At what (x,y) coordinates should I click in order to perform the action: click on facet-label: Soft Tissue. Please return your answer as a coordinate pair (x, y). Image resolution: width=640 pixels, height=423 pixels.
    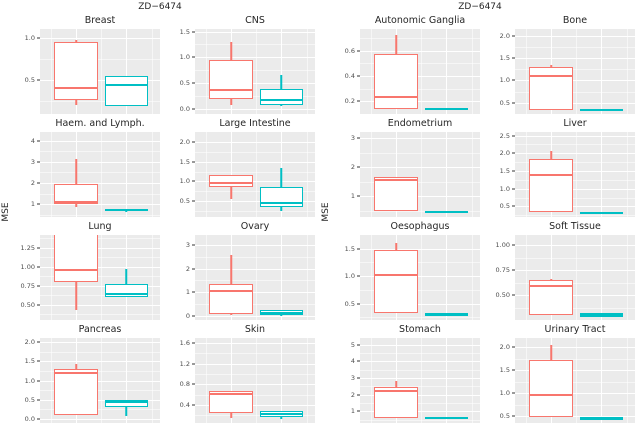
    Looking at the image, I should click on (575, 226).